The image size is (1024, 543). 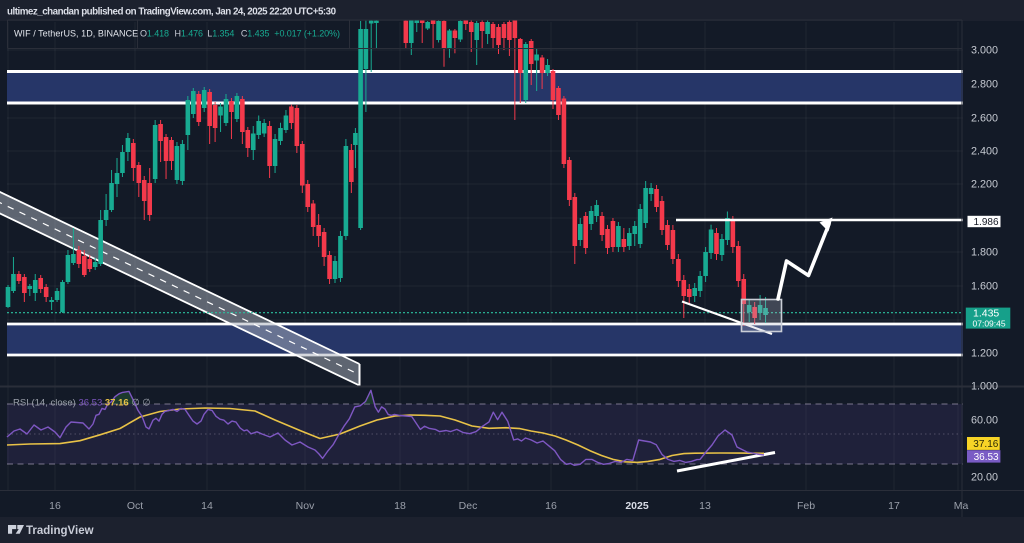 I want to click on svg-text: Oct, so click(x=135, y=506).